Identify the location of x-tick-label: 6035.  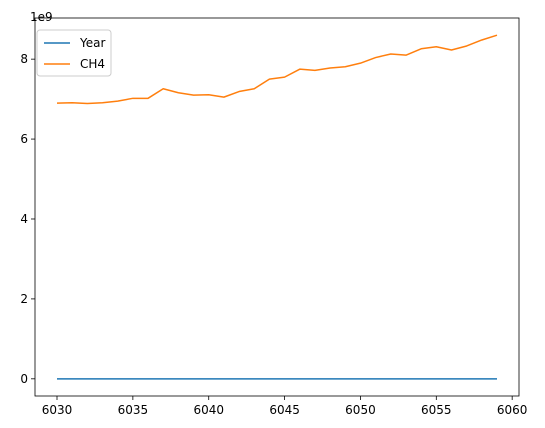
(133, 410).